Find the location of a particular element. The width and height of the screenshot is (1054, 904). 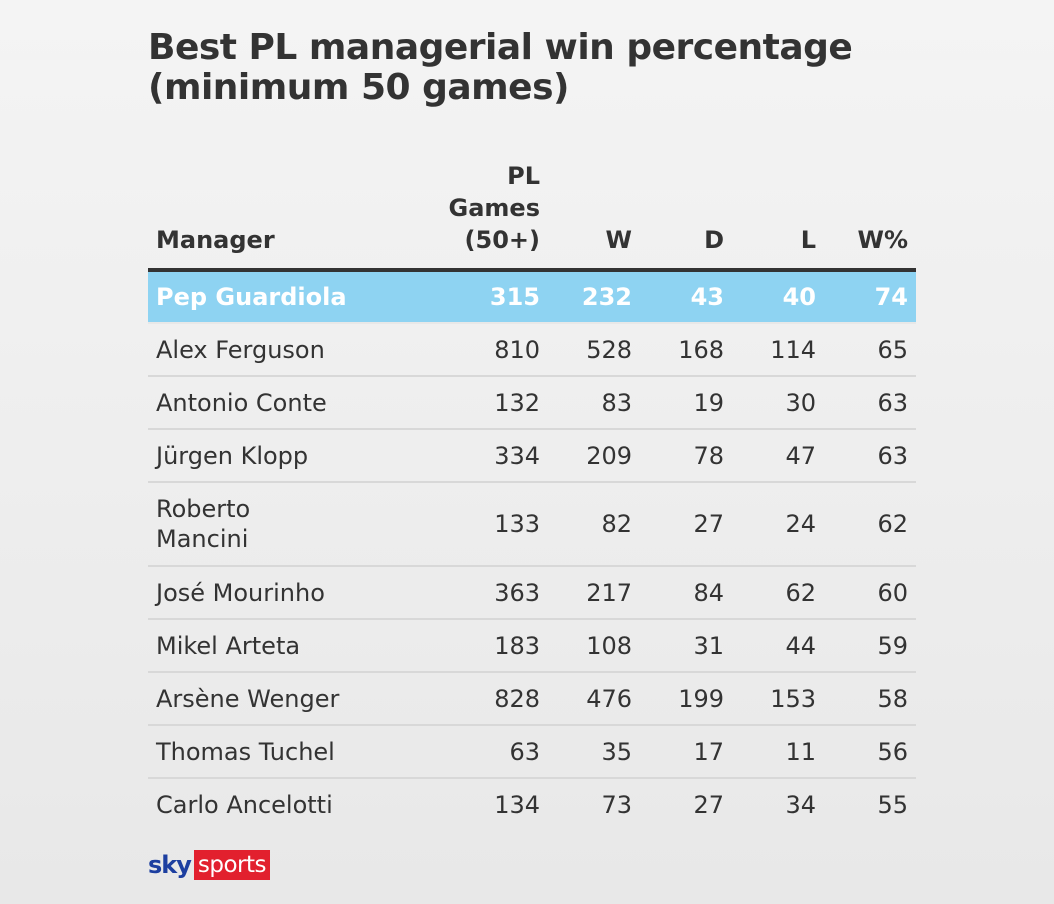

table-header: Manager PL Games (50+) W D L W% is located at coordinates (532, 216).